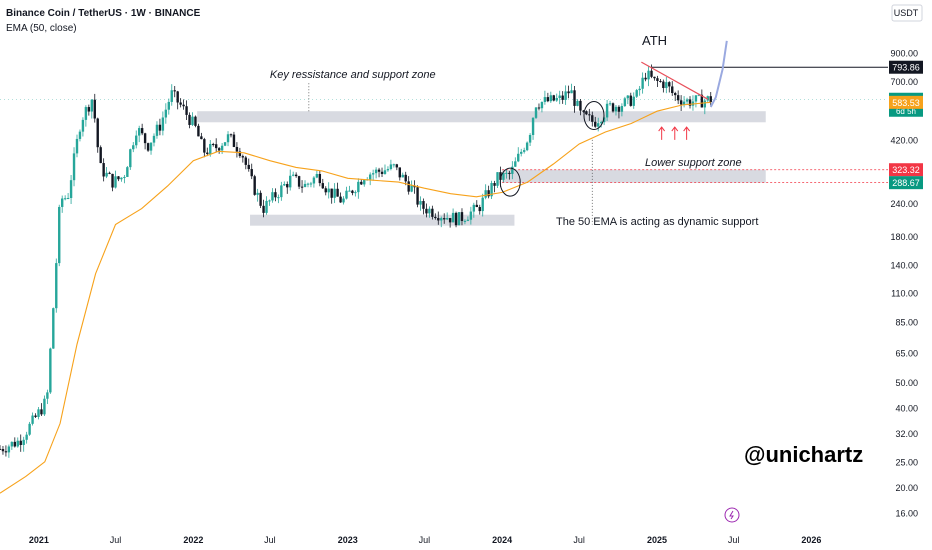  Describe the element at coordinates (811, 540) in the screenshot. I see `x-tick-label: 2026` at that location.